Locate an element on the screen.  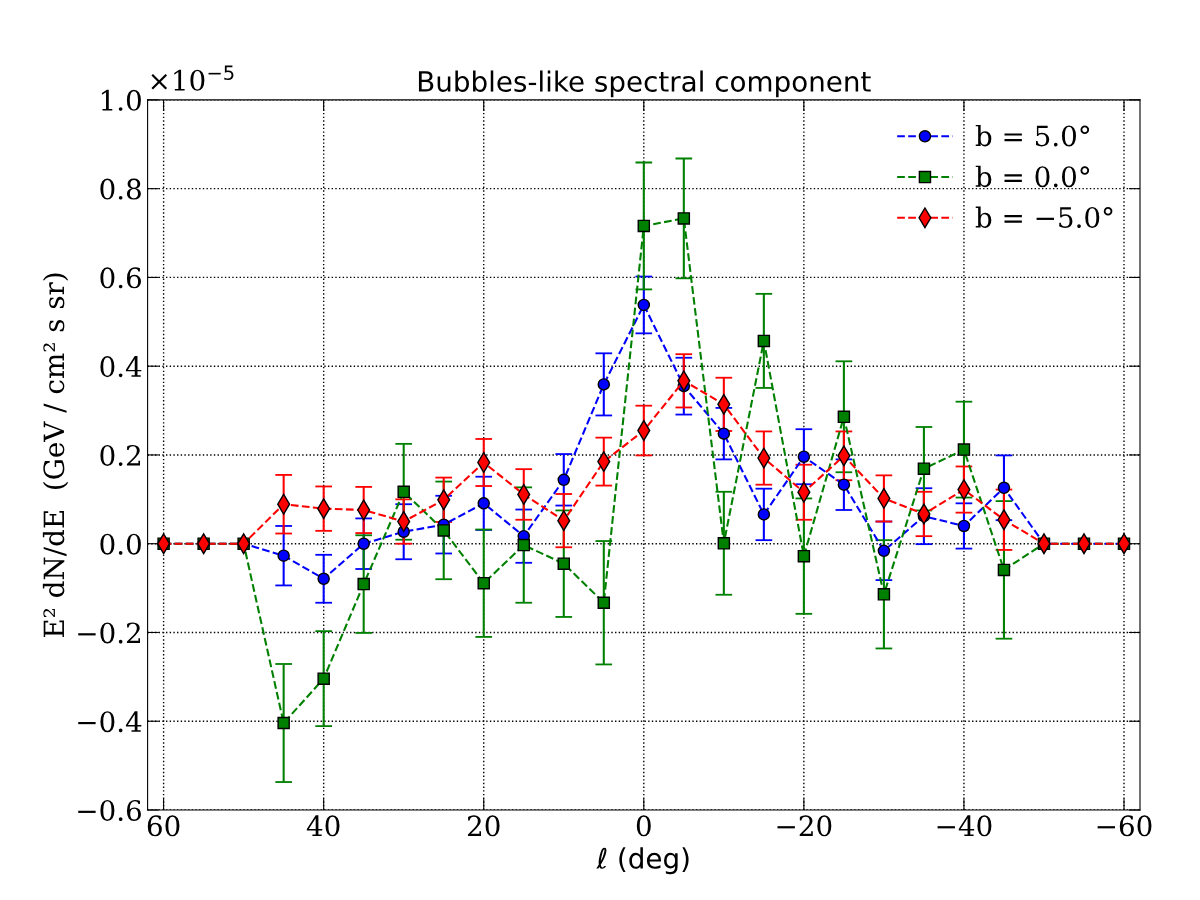
x-tick-label: −40 is located at coordinates (964, 826).